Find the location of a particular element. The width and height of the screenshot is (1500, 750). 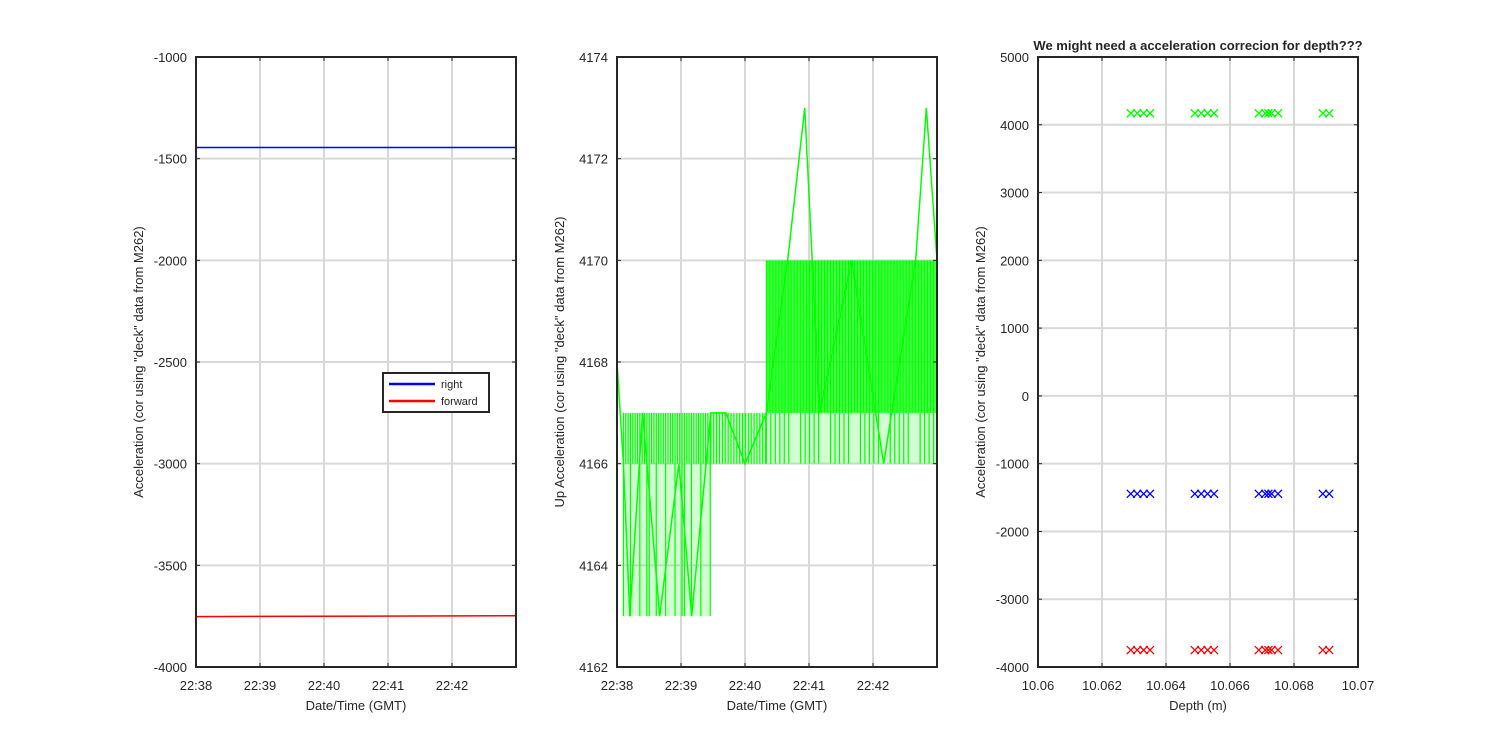

y-tick-label: 4162 is located at coordinates (593, 667).